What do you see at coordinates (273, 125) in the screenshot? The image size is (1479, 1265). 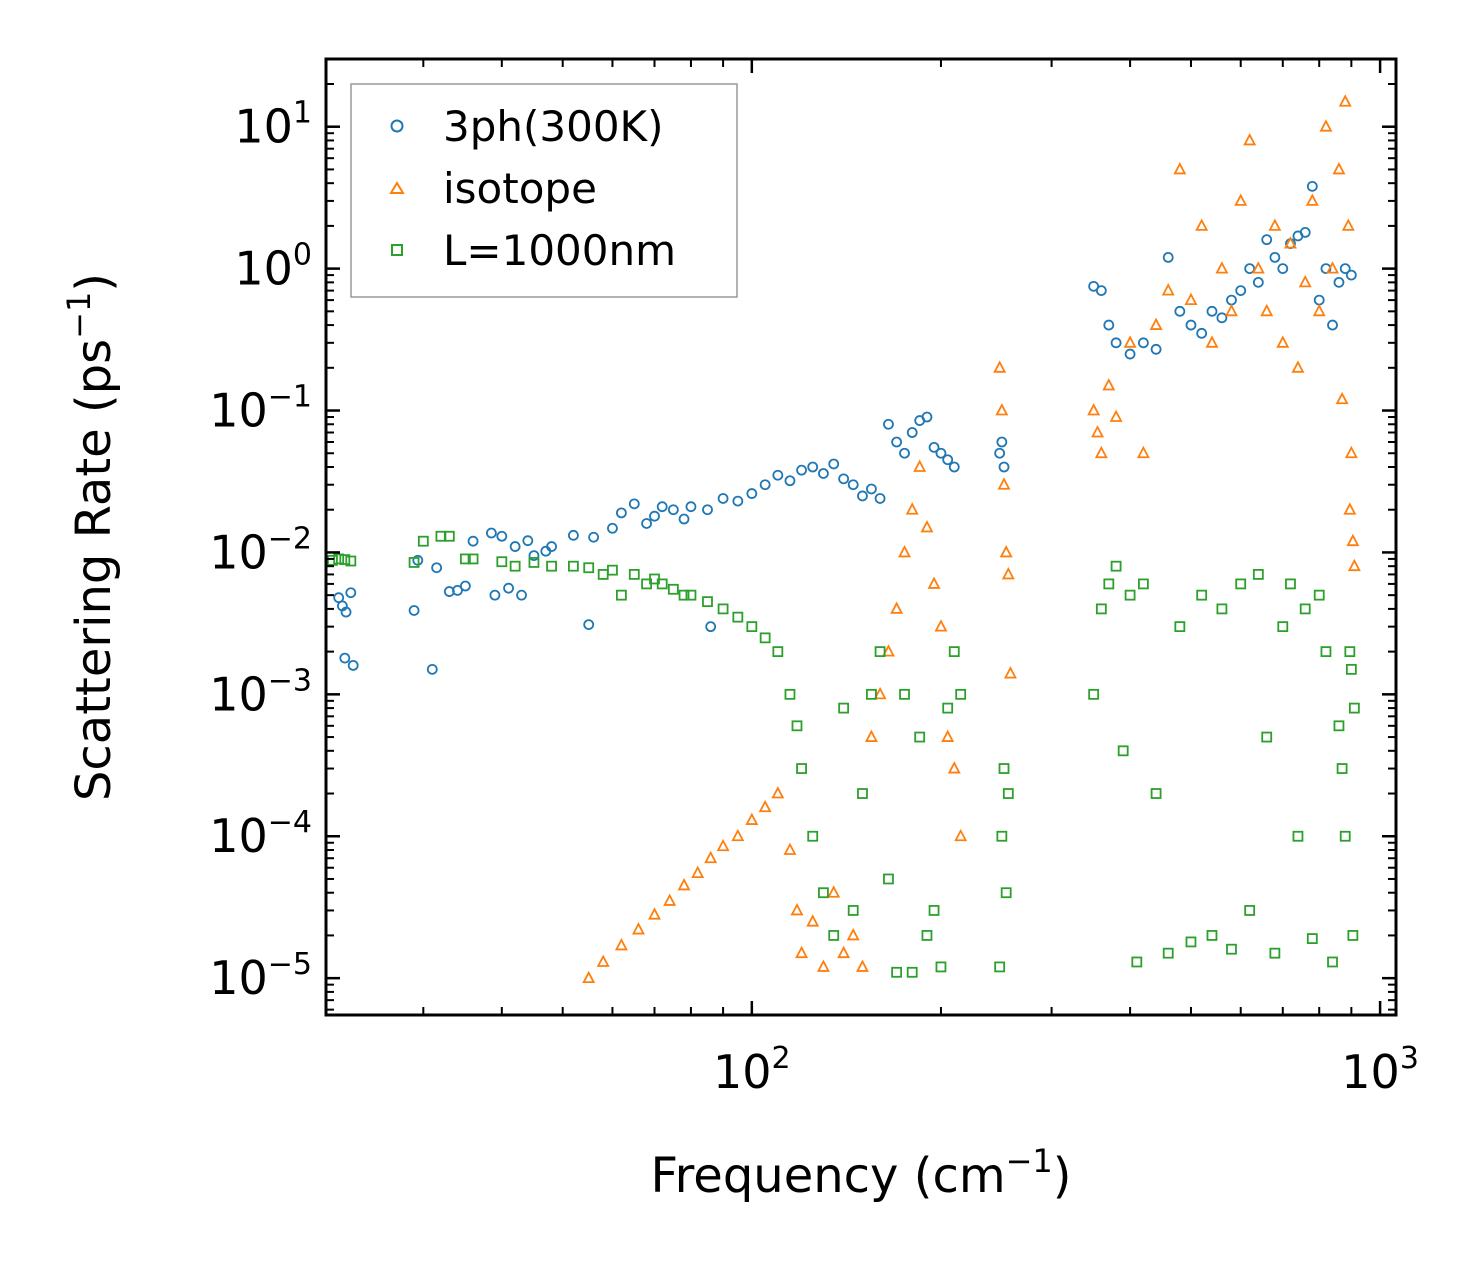 I see `y-tick-label-6: 10¹` at bounding box center [273, 125].